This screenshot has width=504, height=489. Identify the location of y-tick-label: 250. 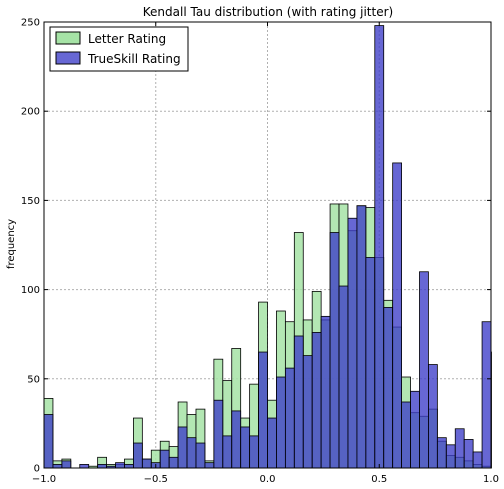
(30, 23).